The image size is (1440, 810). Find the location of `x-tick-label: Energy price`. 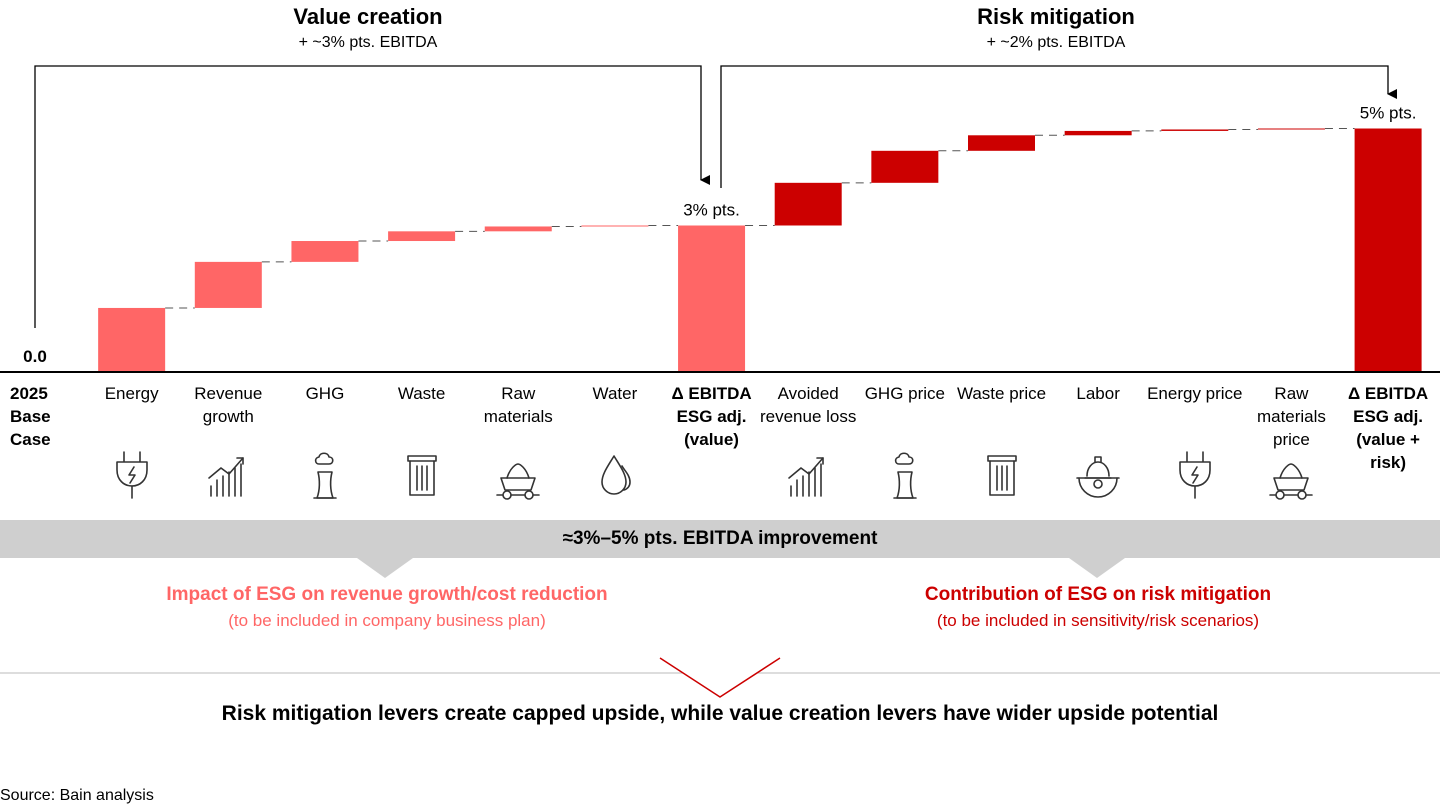

x-tick-label: Energy price is located at coordinates (1195, 393).